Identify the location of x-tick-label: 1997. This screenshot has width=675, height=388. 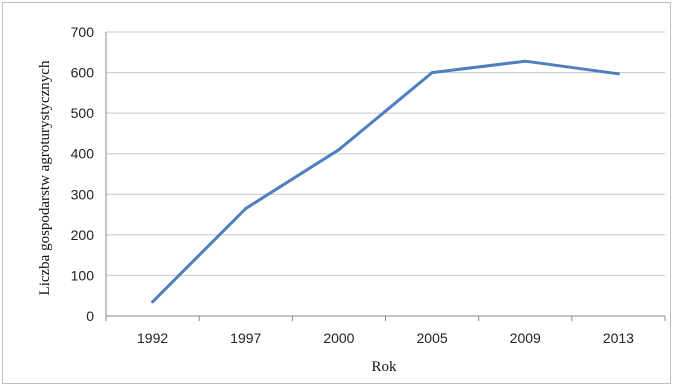
(245, 338).